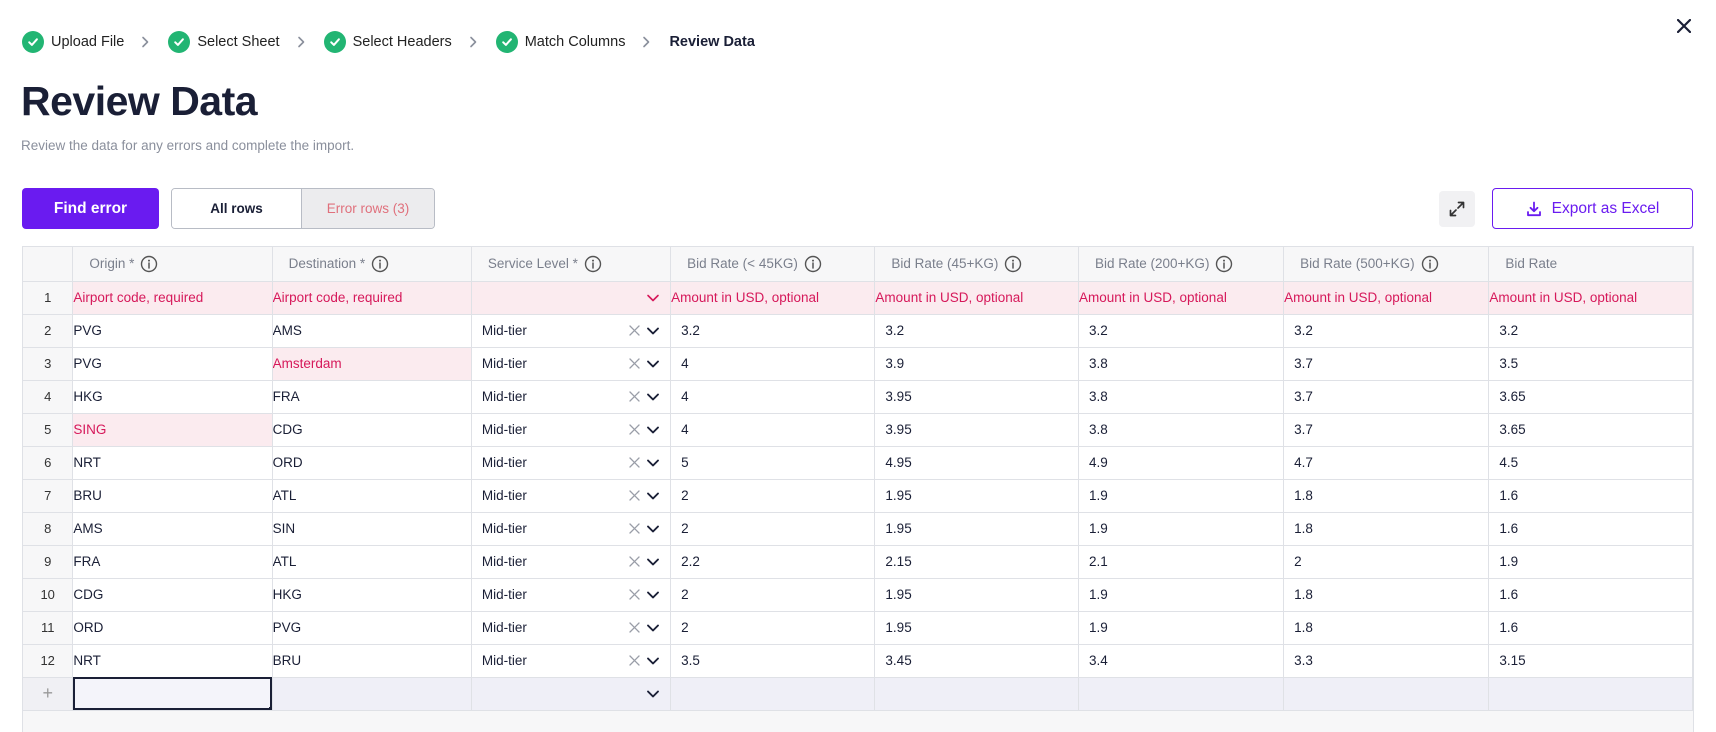  Describe the element at coordinates (1386, 463) in the screenshot. I see `bid-rate-cell: 4.7` at that location.